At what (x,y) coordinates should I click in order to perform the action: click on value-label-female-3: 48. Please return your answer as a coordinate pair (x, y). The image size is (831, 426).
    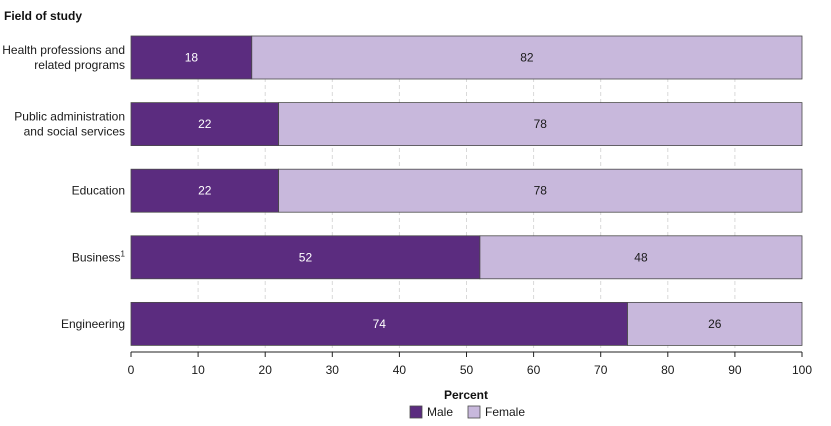
    Looking at the image, I should click on (641, 257).